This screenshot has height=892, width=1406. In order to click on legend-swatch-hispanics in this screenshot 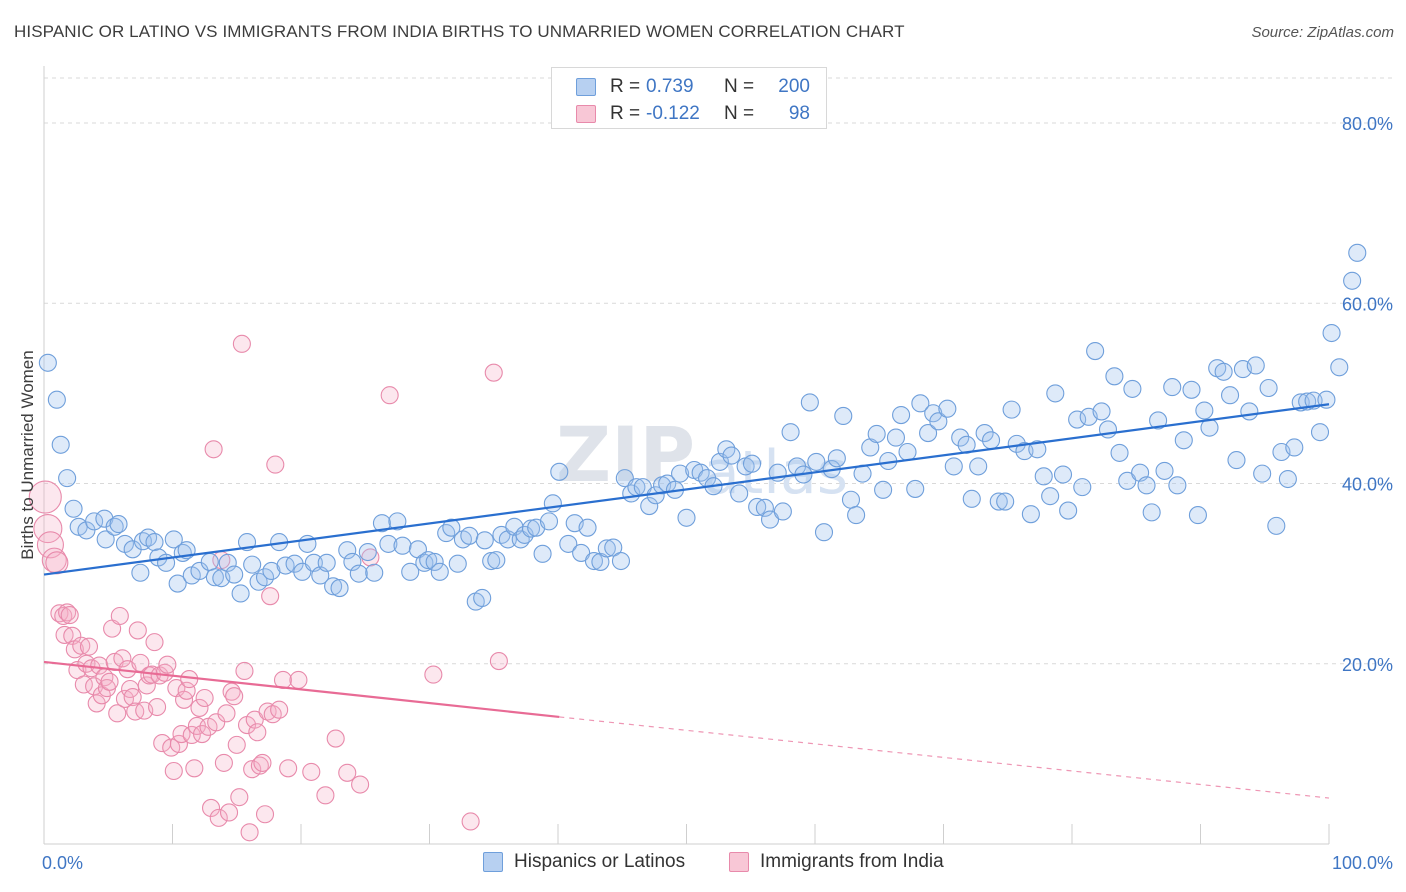, I will do `click(493, 862)`.